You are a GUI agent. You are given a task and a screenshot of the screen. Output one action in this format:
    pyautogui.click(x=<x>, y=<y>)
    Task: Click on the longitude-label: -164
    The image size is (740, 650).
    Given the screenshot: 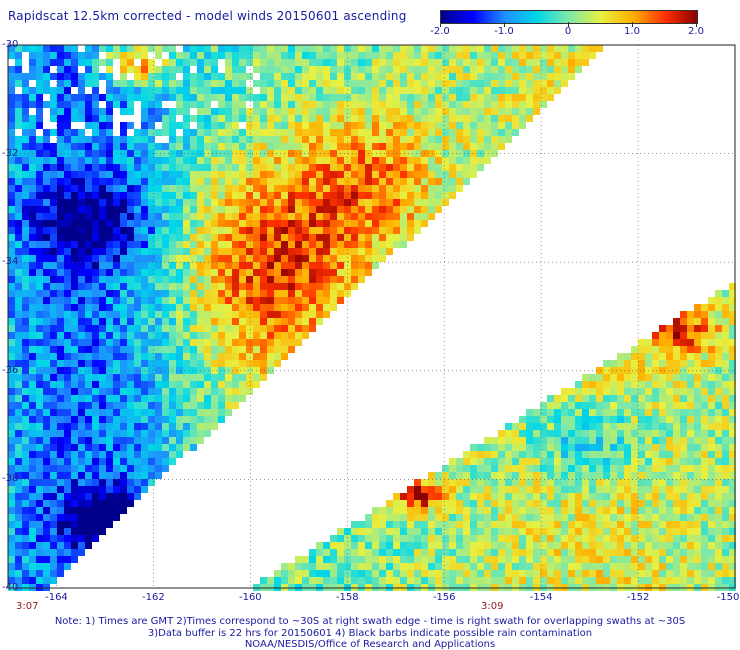 What is the action you would take?
    pyautogui.click(x=56, y=597)
    